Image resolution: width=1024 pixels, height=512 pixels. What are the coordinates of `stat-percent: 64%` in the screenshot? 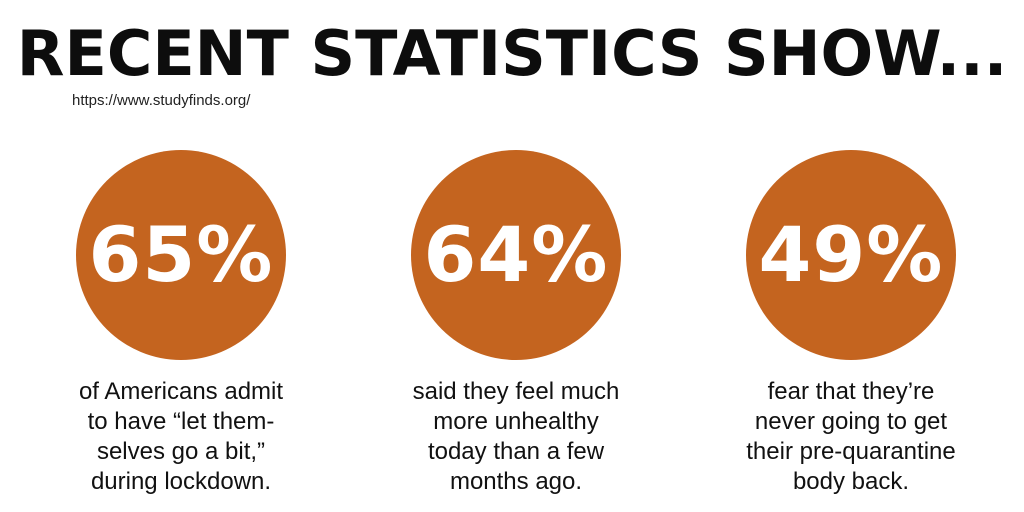 It's located at (516, 254).